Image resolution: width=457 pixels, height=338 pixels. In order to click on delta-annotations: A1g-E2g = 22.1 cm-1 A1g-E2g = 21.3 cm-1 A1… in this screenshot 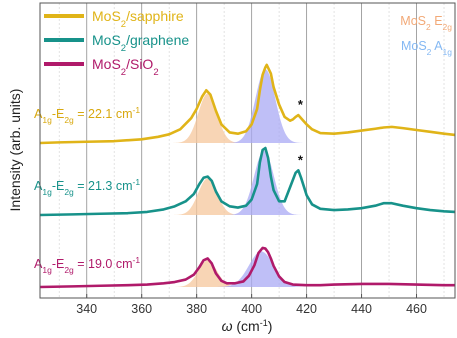, I will do `click(87, 190)`.